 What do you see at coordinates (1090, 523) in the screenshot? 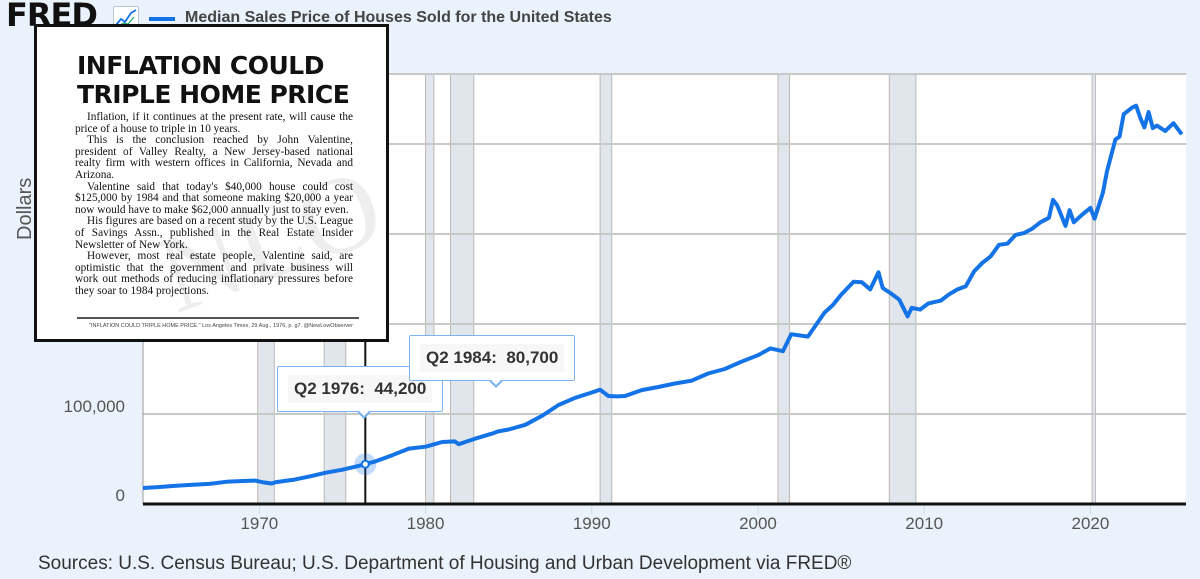
I see `x-tick-label: 2020` at bounding box center [1090, 523].